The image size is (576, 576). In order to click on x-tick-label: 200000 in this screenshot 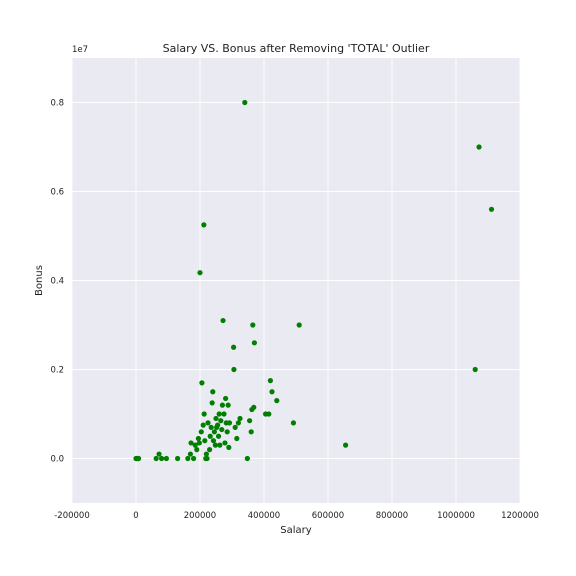, I will do `click(200, 516)`.